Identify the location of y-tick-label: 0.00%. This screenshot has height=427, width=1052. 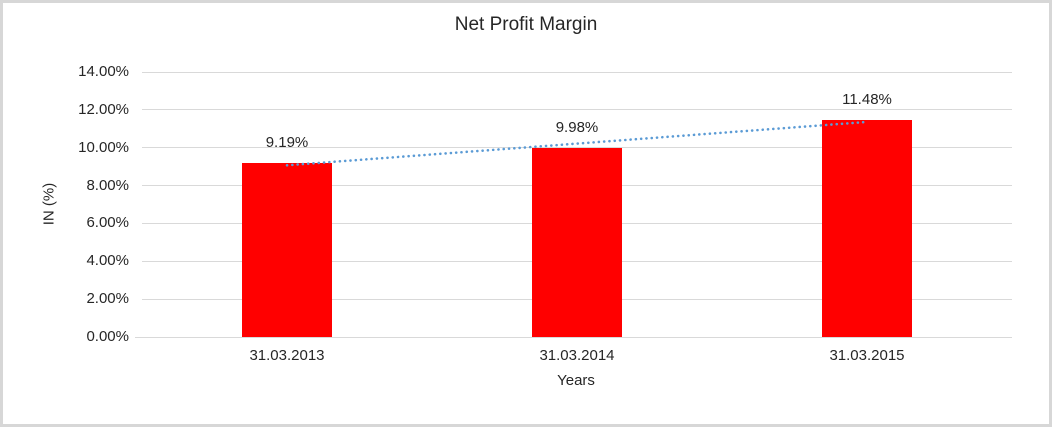
(107, 336).